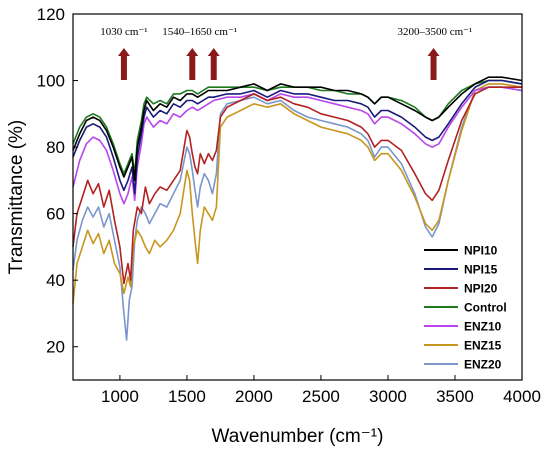 This screenshot has width=550, height=451. I want to click on x-tick-label: 1500, so click(187, 396).